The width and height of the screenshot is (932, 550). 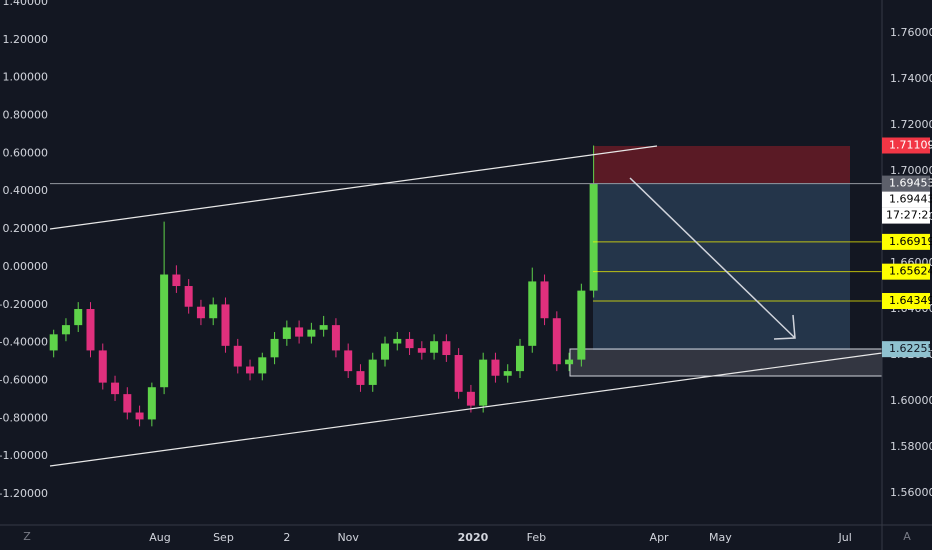 What do you see at coordinates (911, 124) in the screenshot?
I see `y2-tick-label: 1.72000` at bounding box center [911, 124].